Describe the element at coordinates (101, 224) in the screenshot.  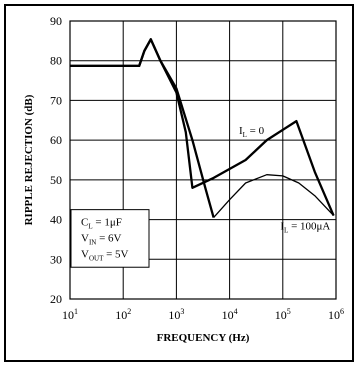
I see `condition-label: CL = 1μF` at that location.